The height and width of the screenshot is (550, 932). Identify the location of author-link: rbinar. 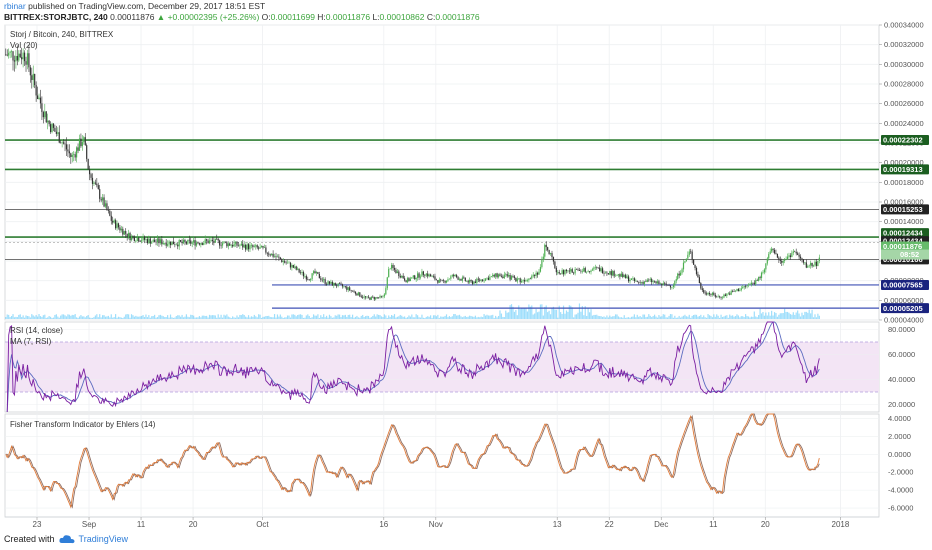
(15, 6).